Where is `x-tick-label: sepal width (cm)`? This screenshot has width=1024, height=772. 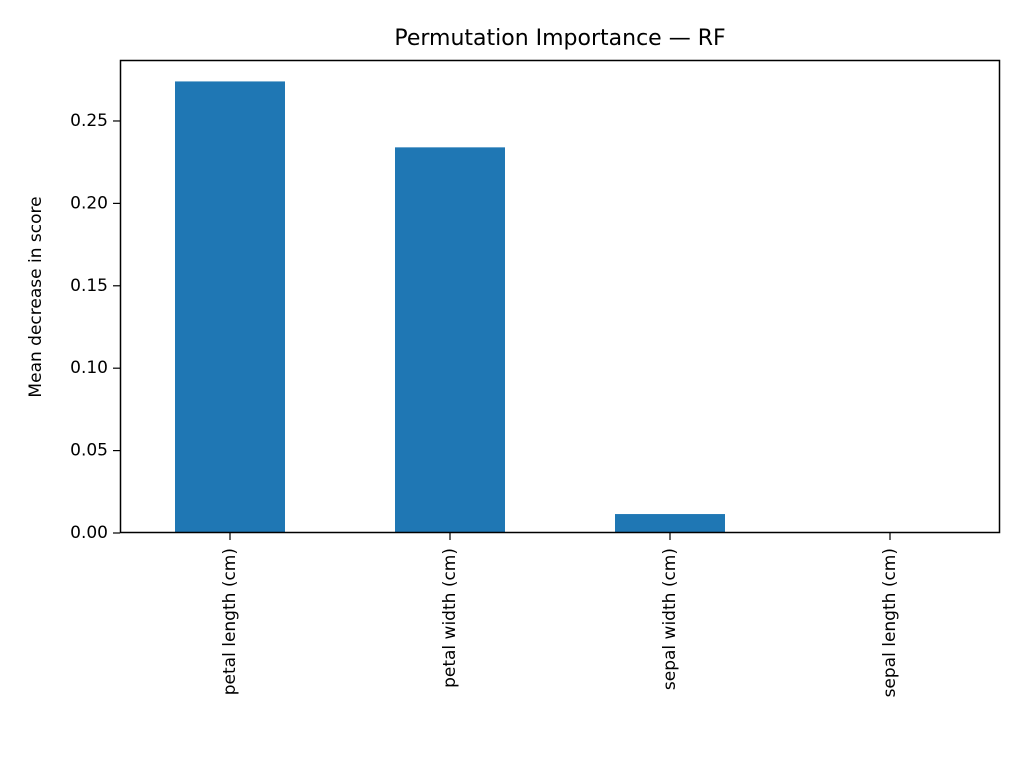 x-tick-label: sepal width (cm) is located at coordinates (670, 619).